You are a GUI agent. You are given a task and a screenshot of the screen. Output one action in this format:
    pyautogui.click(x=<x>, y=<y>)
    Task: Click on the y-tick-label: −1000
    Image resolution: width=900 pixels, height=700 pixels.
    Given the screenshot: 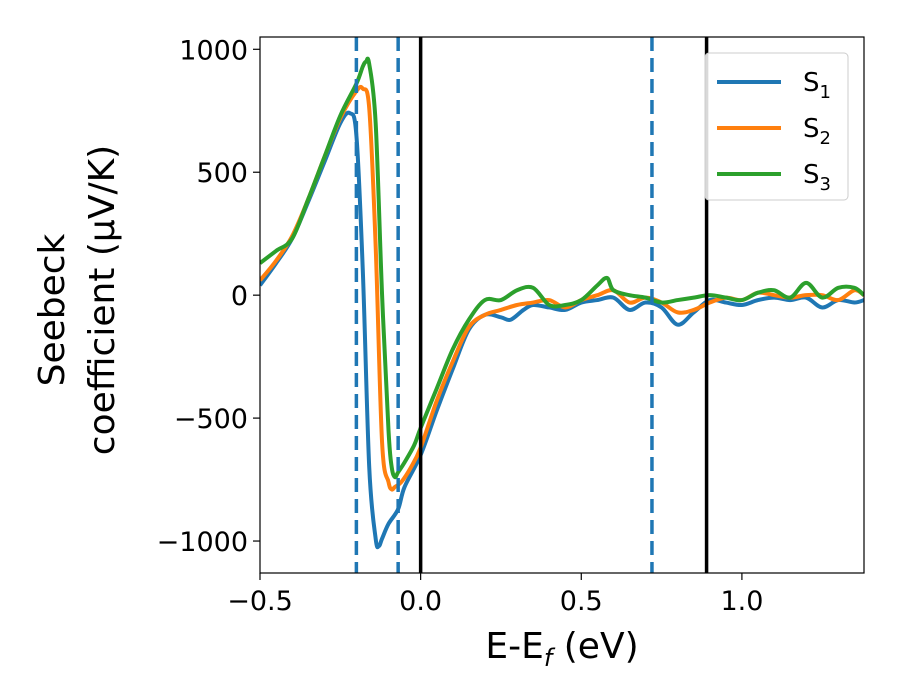 What is the action you would take?
    pyautogui.click(x=202, y=542)
    